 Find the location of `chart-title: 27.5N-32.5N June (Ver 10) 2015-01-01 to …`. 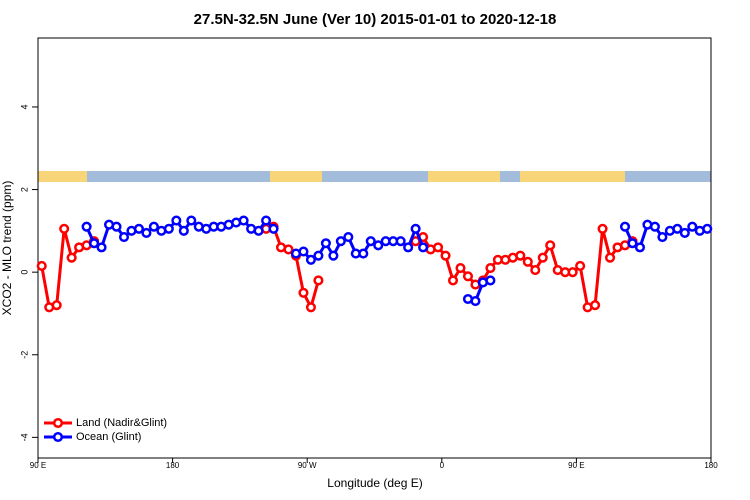

chart-title: 27.5N-32.5N June (Ver 10) 2015-01-01 to … is located at coordinates (375, 19).